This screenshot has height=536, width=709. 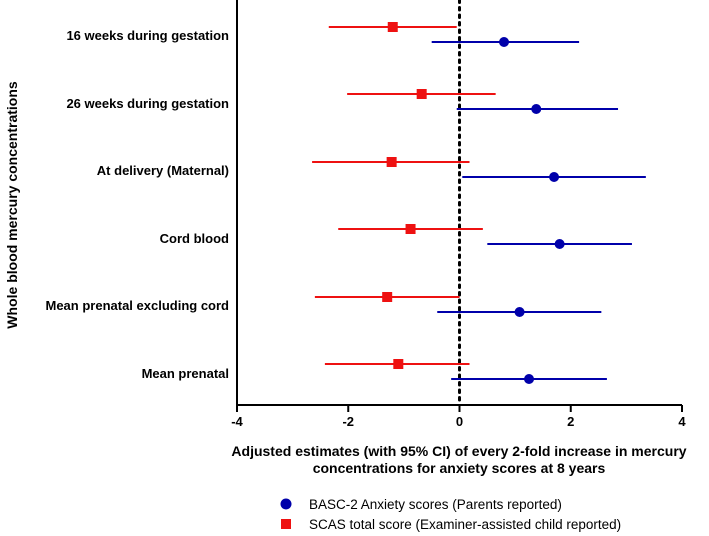 What do you see at coordinates (163, 170) in the screenshot?
I see `category-label-at-delivery: At delivery (Maternal)` at bounding box center [163, 170].